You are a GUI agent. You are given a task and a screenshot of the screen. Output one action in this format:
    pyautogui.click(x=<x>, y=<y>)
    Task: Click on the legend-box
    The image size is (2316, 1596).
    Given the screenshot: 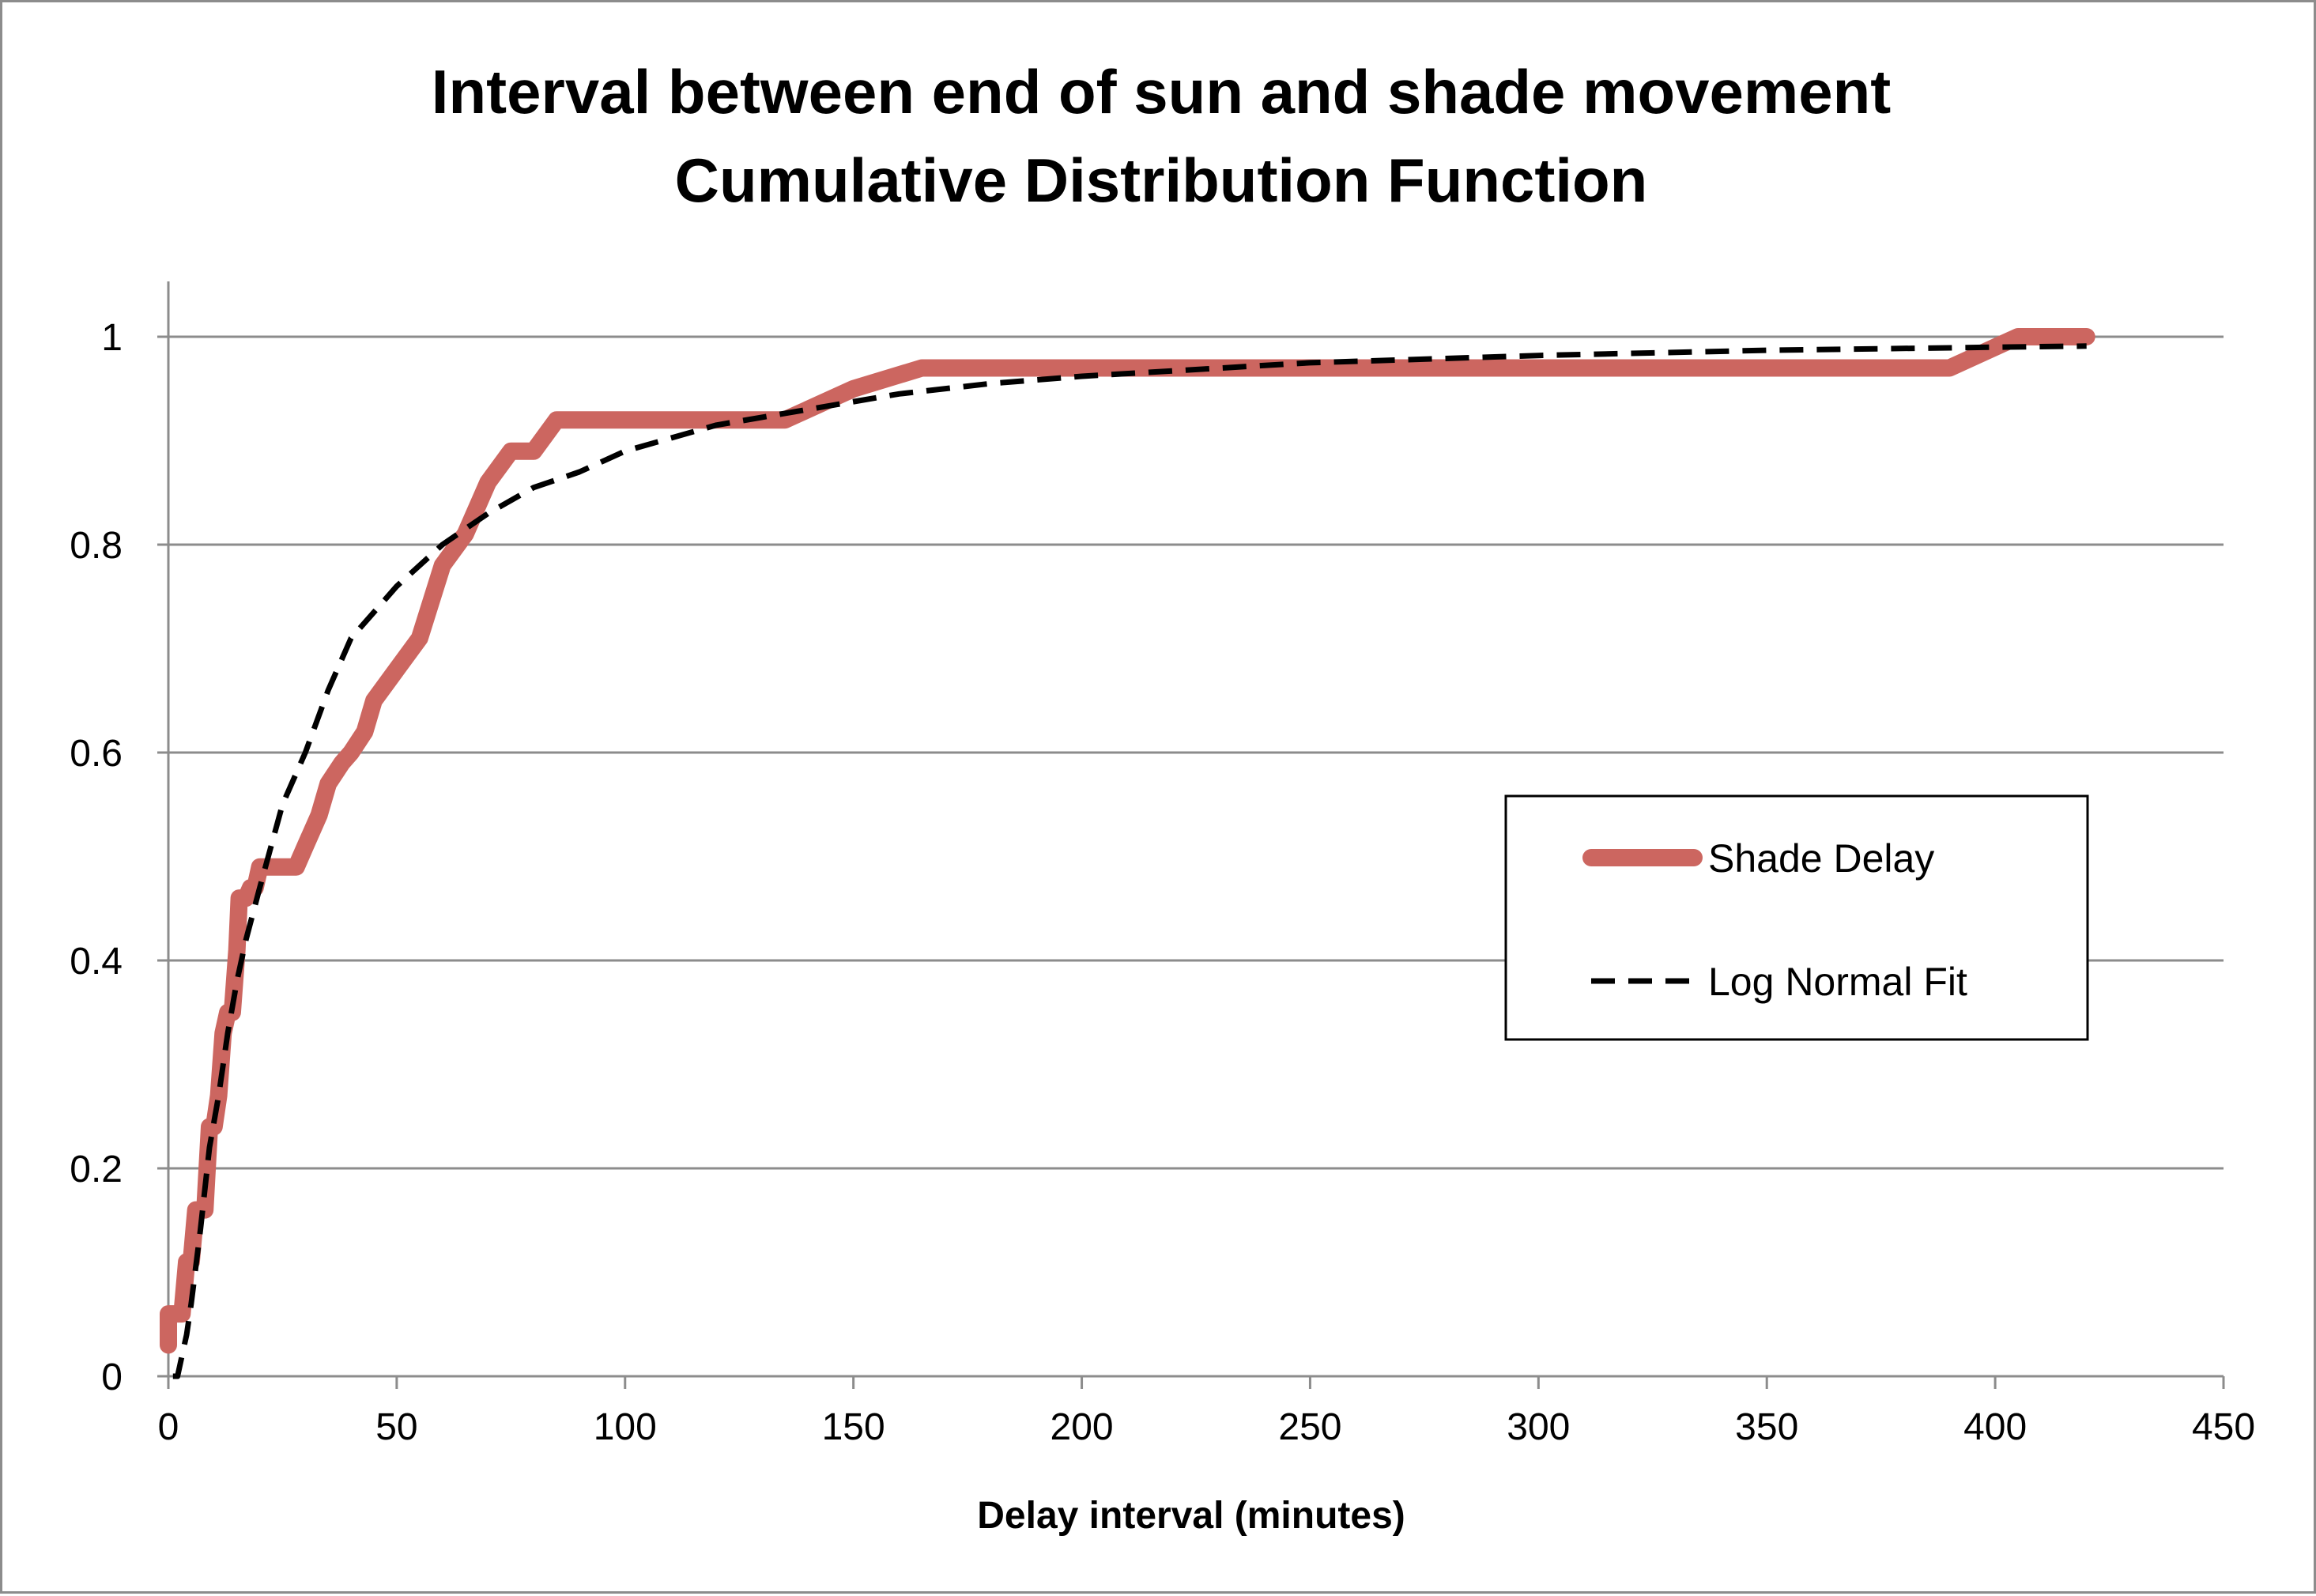 What is the action you would take?
    pyautogui.click(x=1796, y=917)
    